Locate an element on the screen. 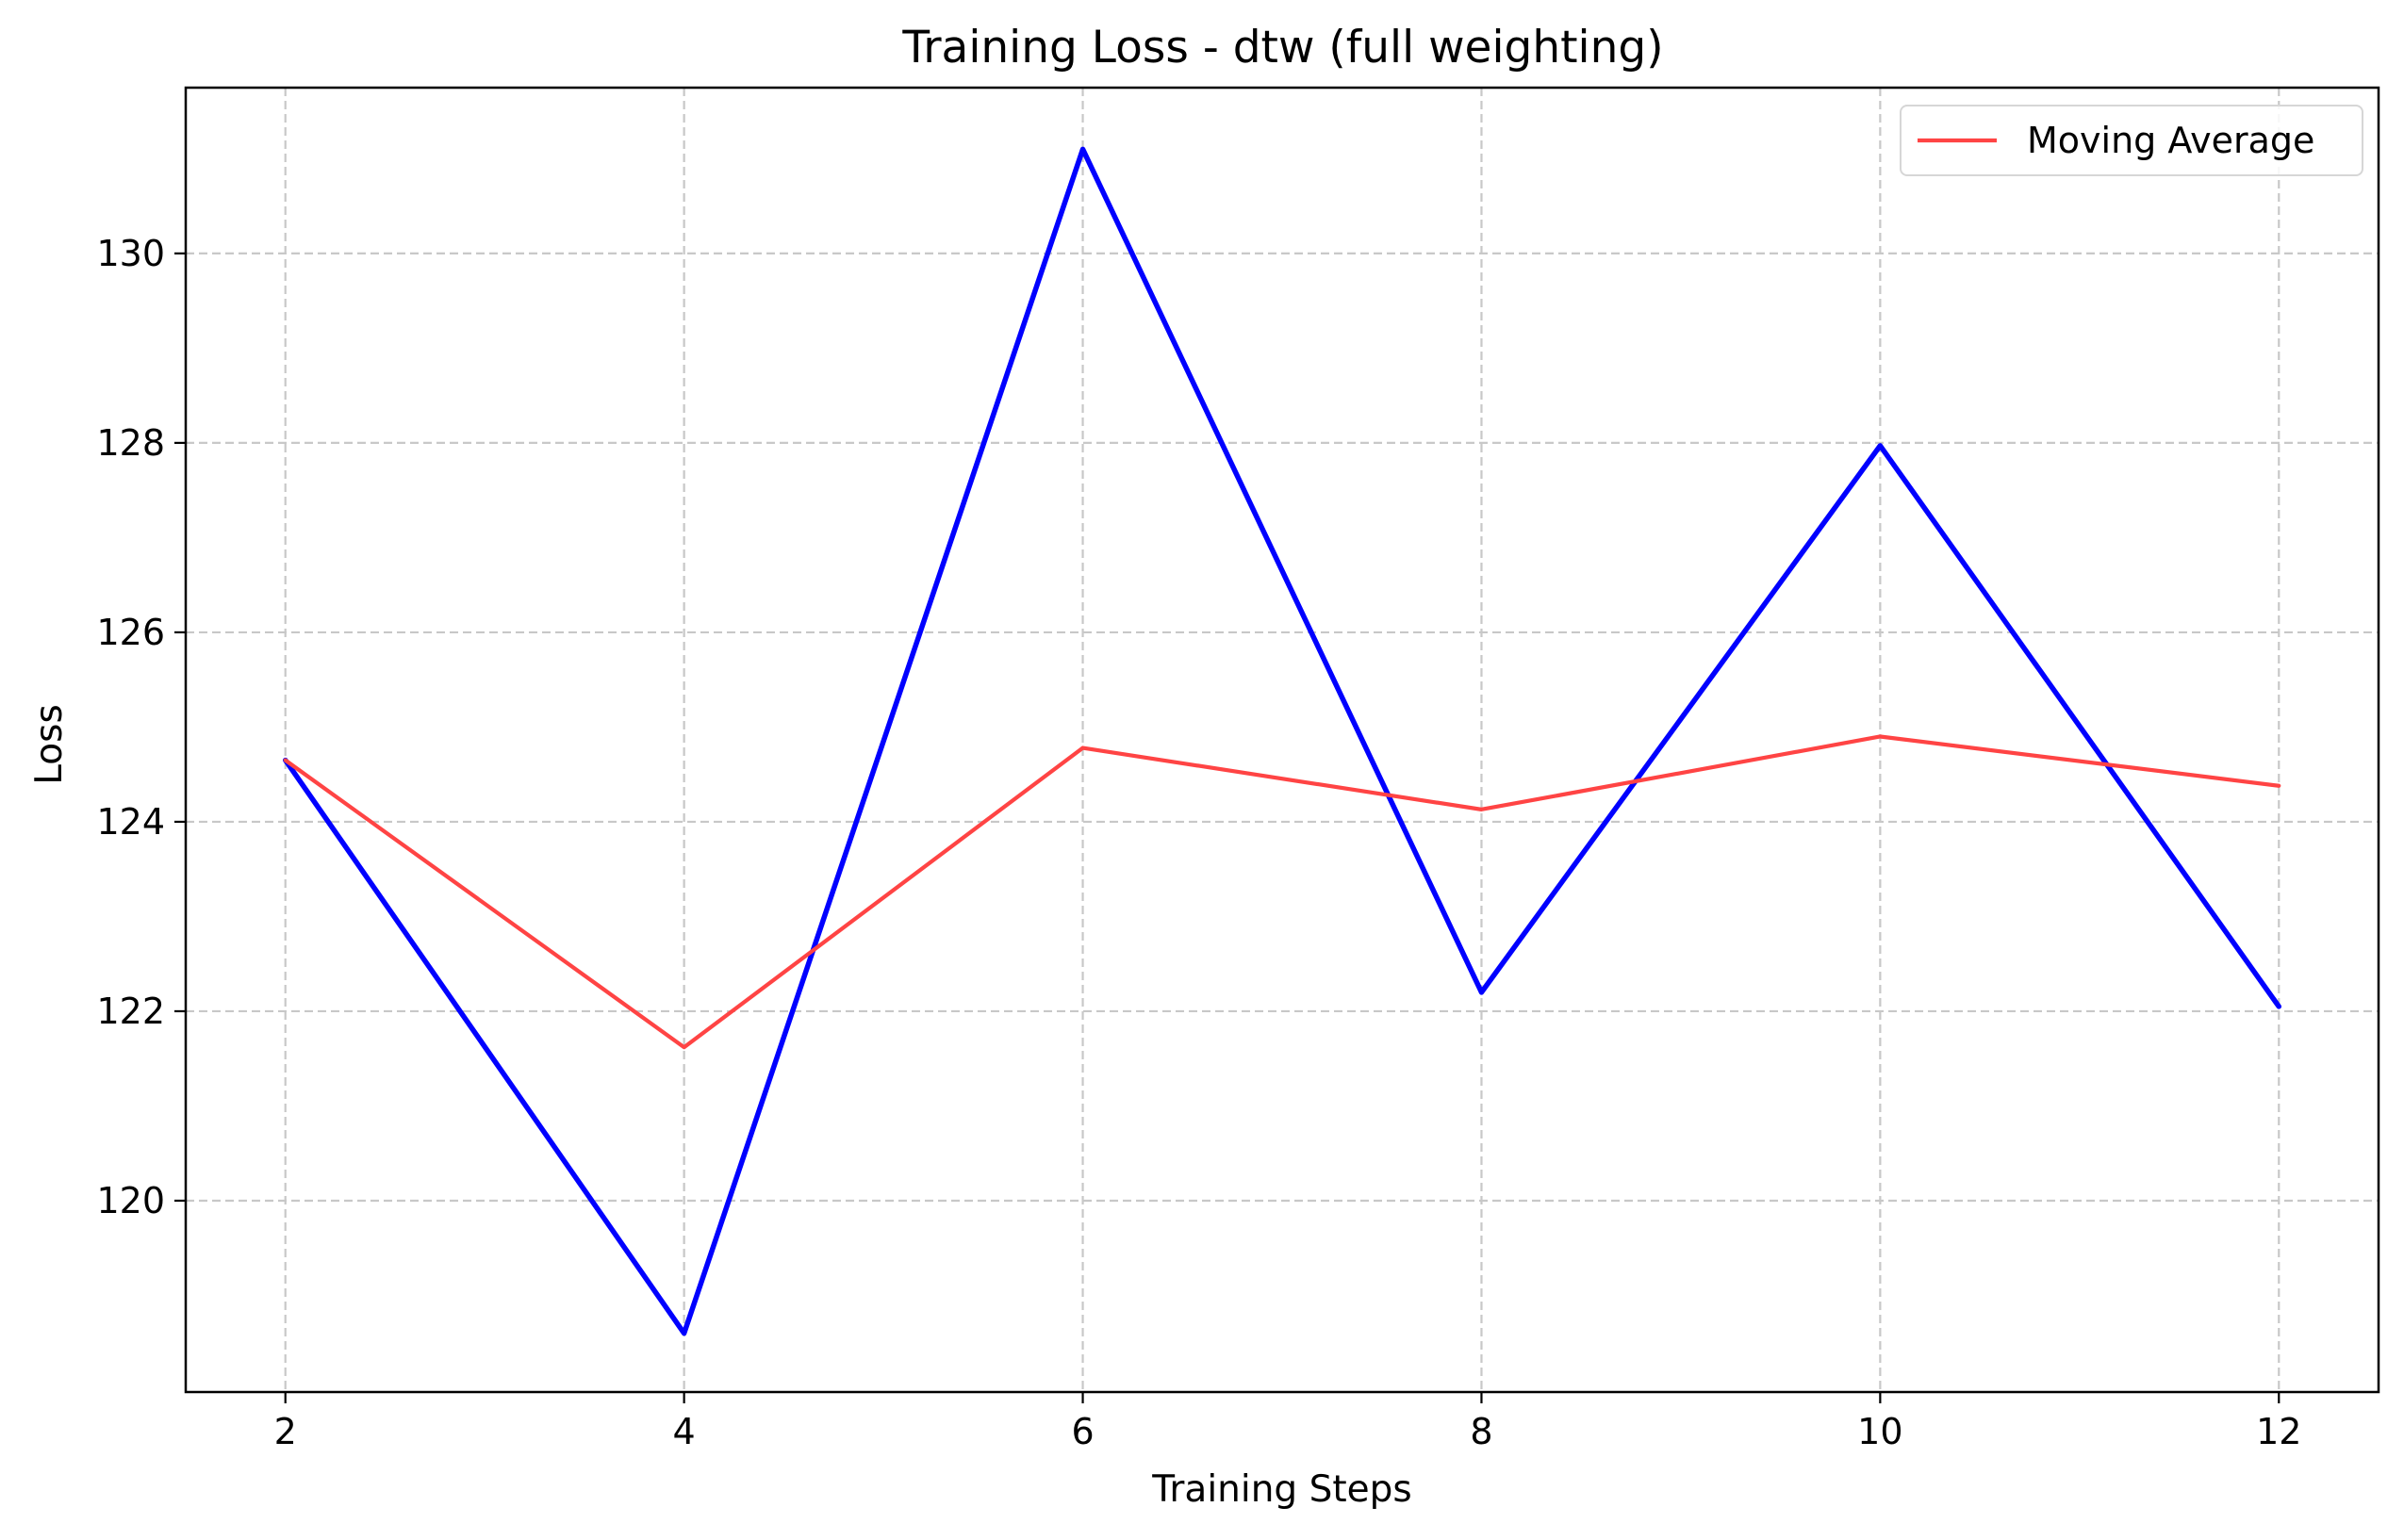 This screenshot has width=2404, height=1540. legend: Moving Average is located at coordinates (2131, 140).